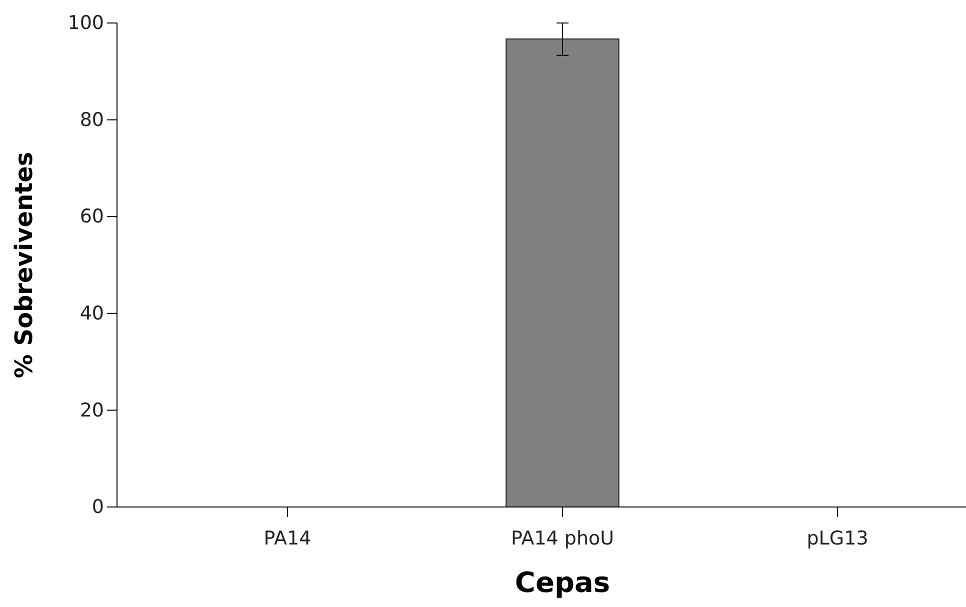 The height and width of the screenshot is (607, 966). I want to click on y-tick-label: 100, so click(86, 23).